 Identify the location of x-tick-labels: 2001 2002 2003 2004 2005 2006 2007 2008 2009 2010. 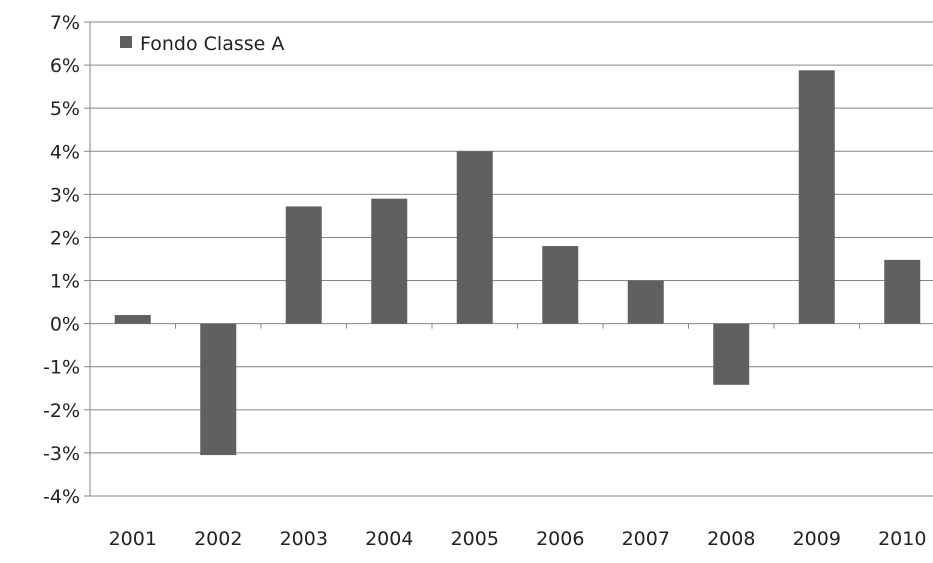
(518, 539).